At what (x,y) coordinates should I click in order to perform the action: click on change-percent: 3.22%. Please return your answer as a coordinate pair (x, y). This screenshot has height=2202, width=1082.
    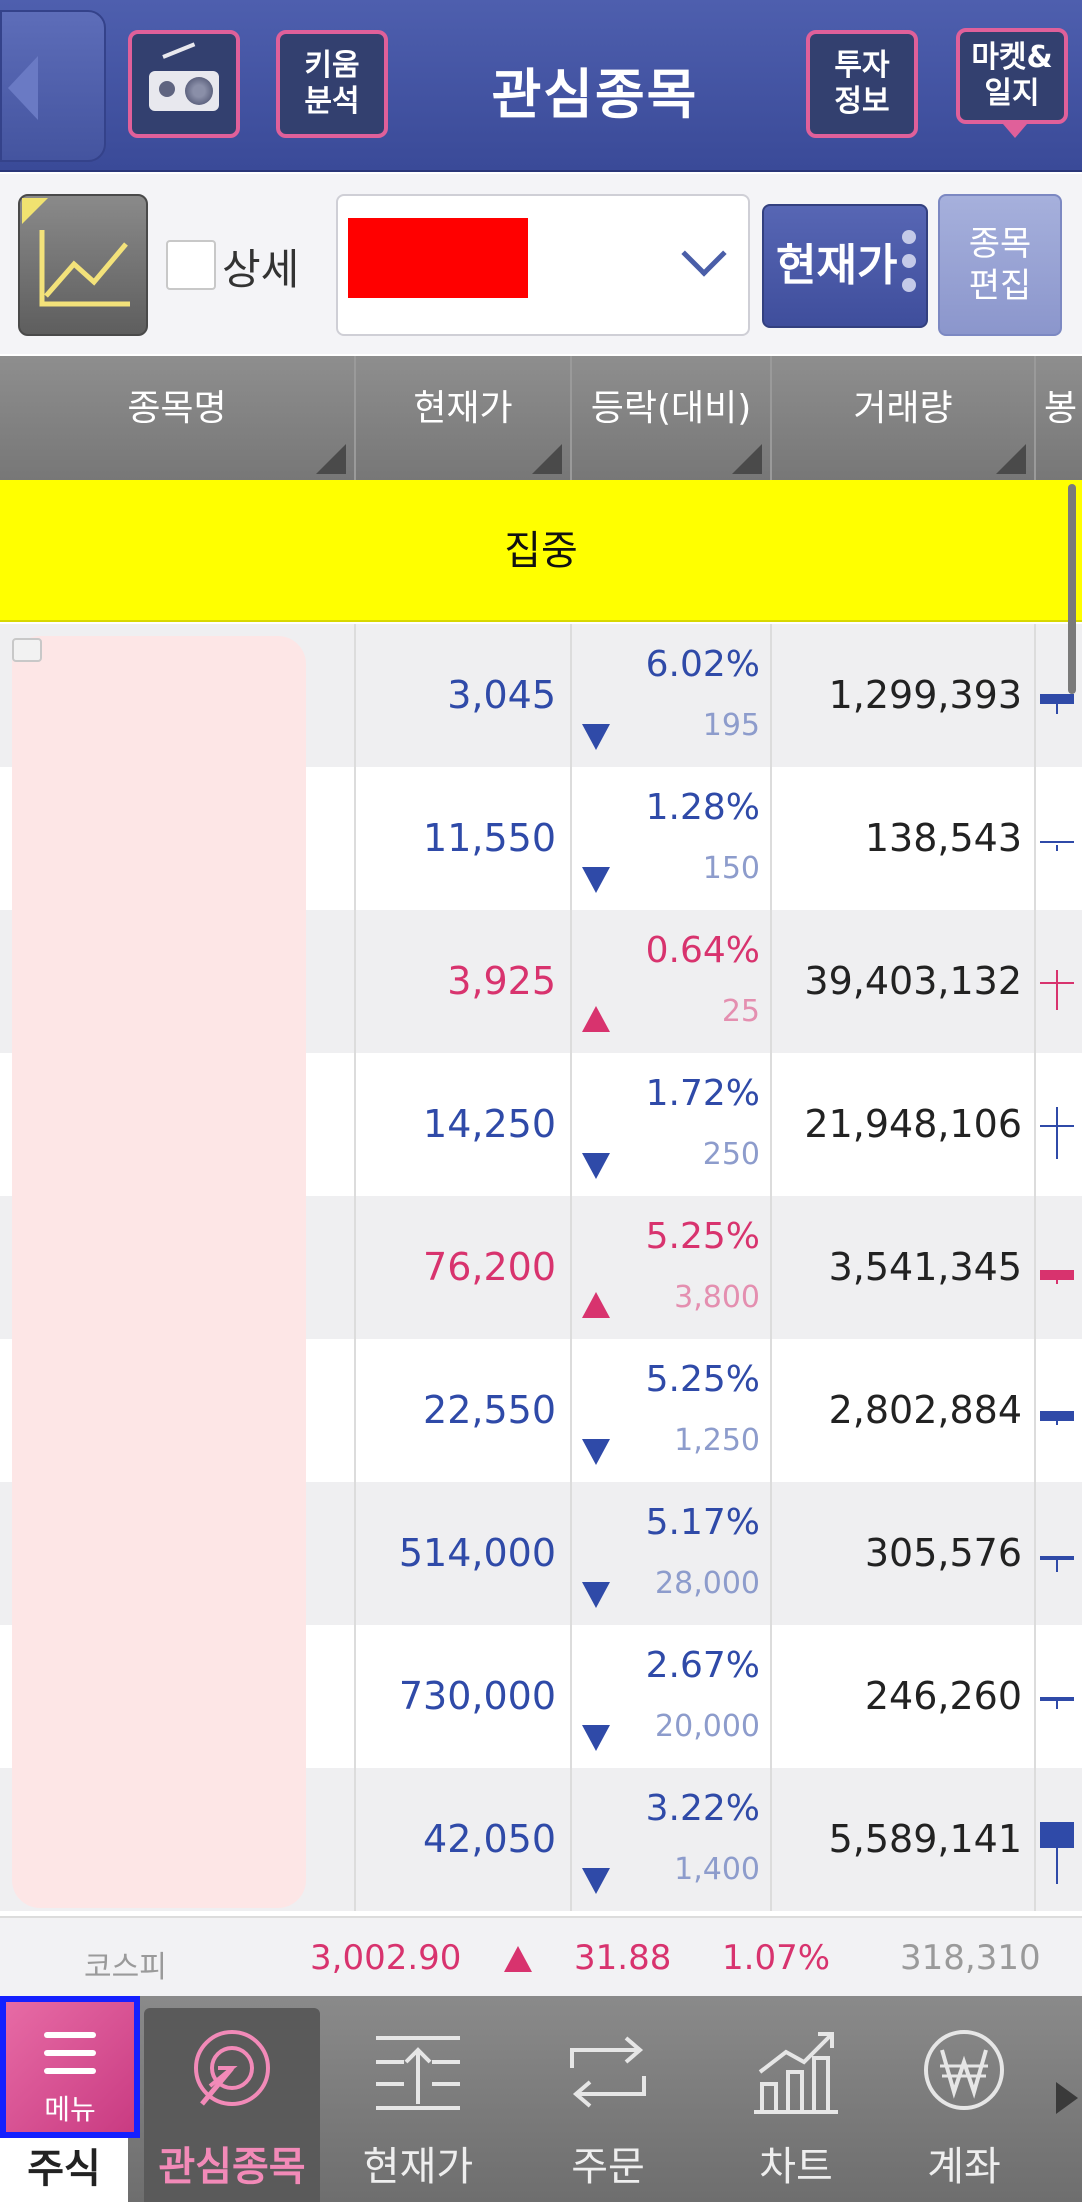
    Looking at the image, I should click on (702, 1808).